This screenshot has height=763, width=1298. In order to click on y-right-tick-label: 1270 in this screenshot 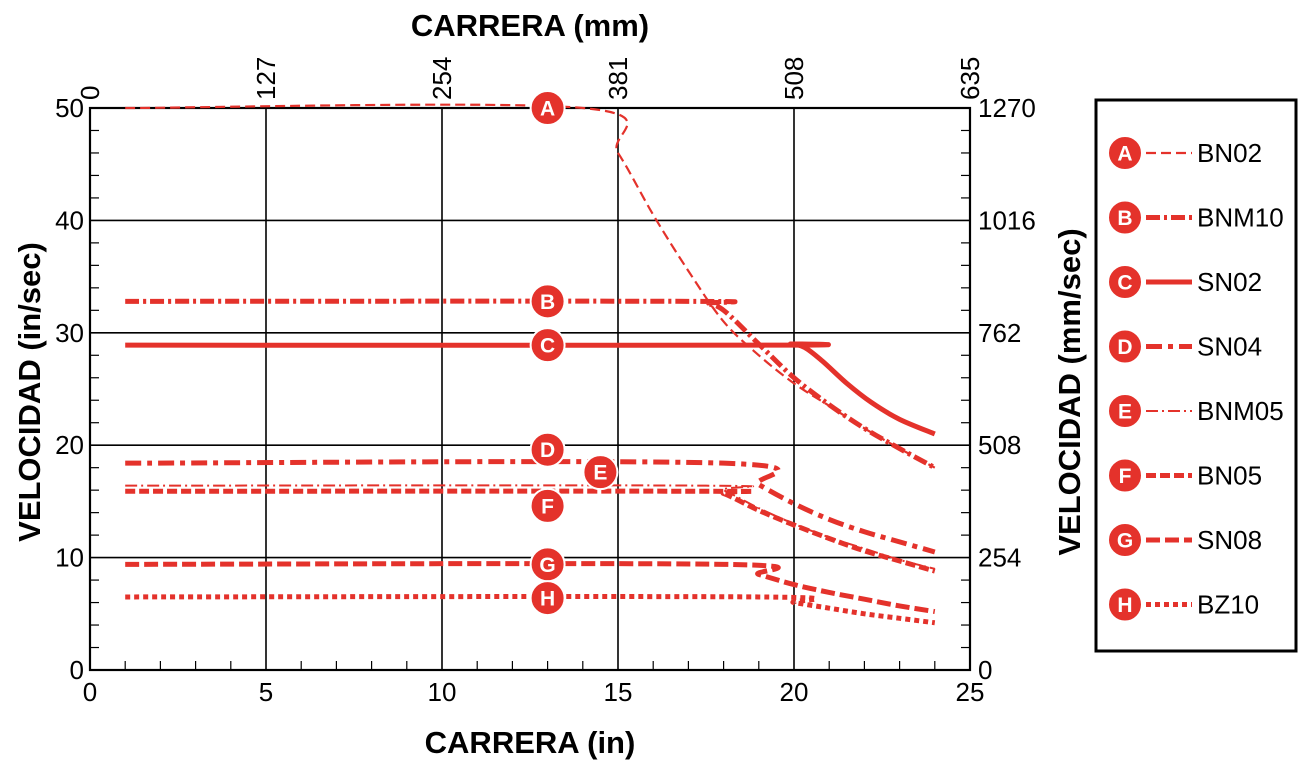, I will do `click(1007, 108)`.